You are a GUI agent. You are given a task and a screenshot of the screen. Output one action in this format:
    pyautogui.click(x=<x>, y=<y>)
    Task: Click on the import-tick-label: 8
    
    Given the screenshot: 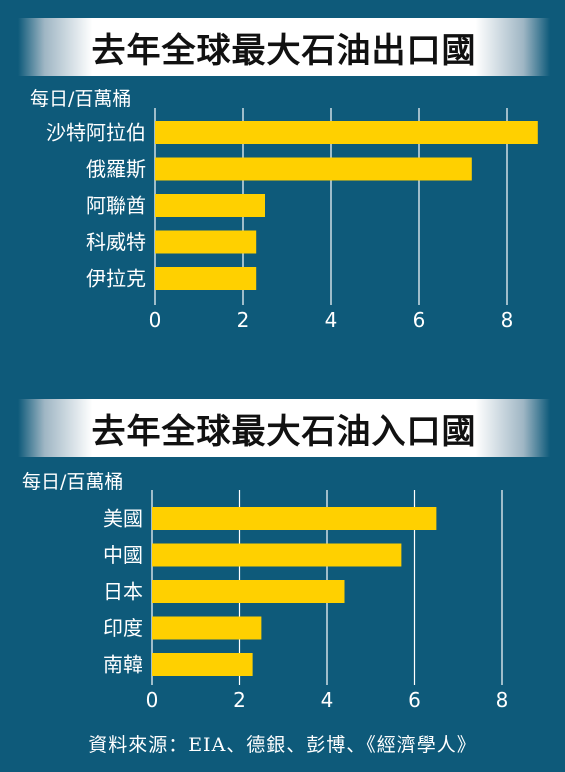 What is the action you would take?
    pyautogui.click(x=502, y=700)
    